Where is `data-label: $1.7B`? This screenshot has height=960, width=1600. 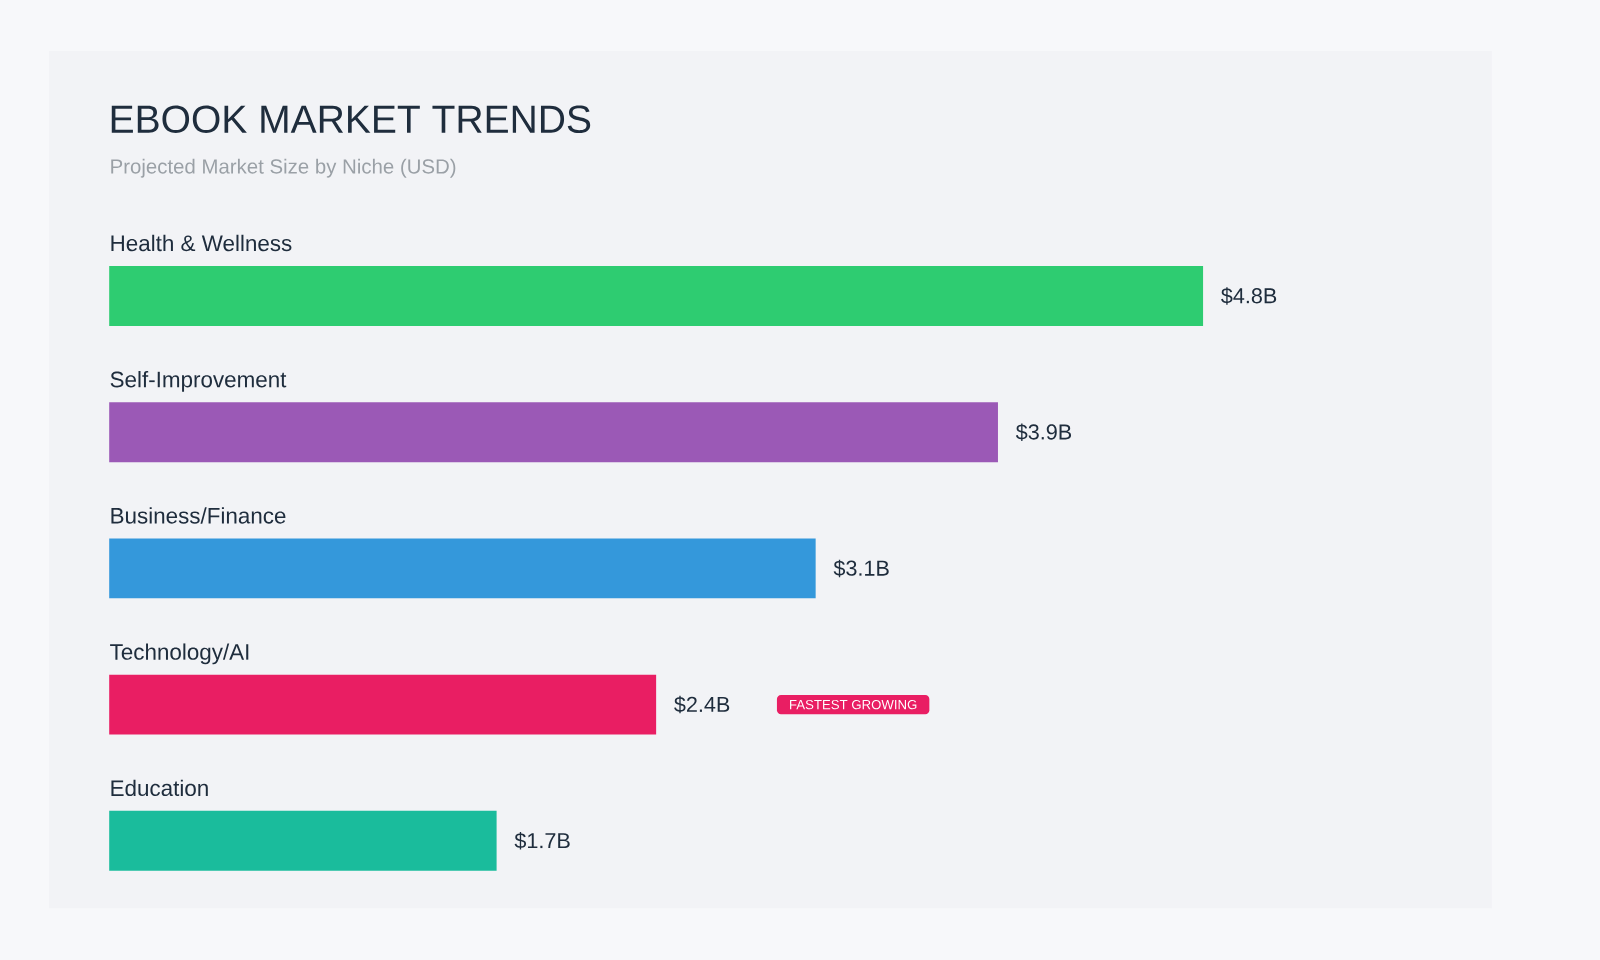 data-label: $1.7B is located at coordinates (542, 840).